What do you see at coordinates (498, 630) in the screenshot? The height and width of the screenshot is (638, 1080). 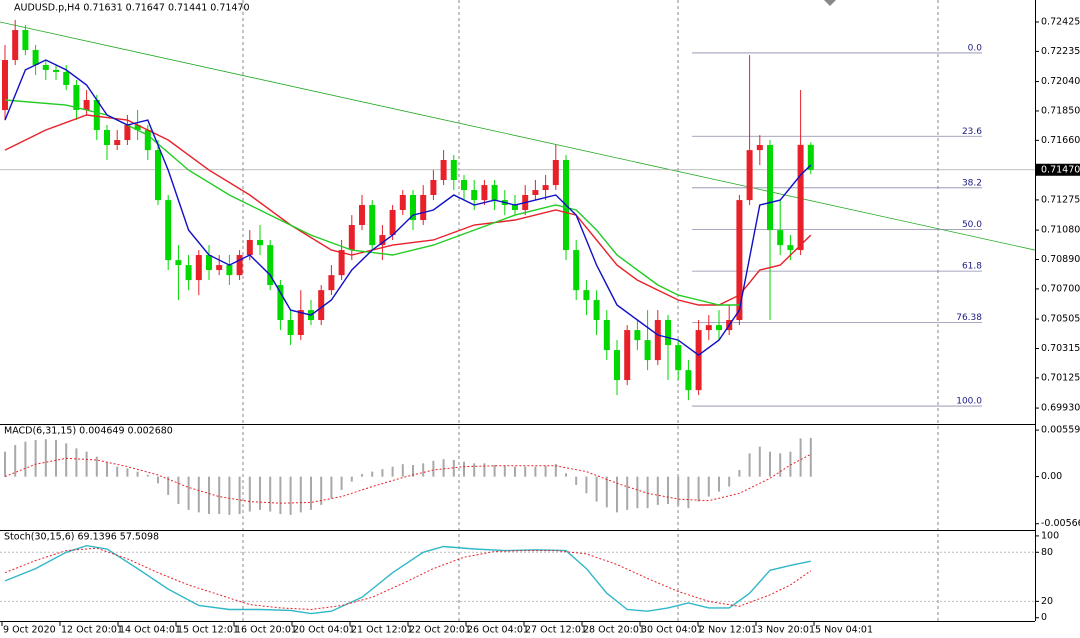 I see `x-tick-label: 26 Oct 04:01` at bounding box center [498, 630].